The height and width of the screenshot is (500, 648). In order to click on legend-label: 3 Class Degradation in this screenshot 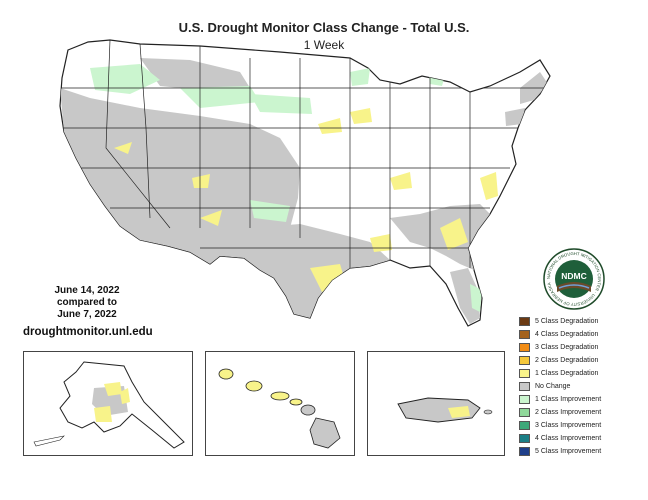, I will do `click(567, 347)`.